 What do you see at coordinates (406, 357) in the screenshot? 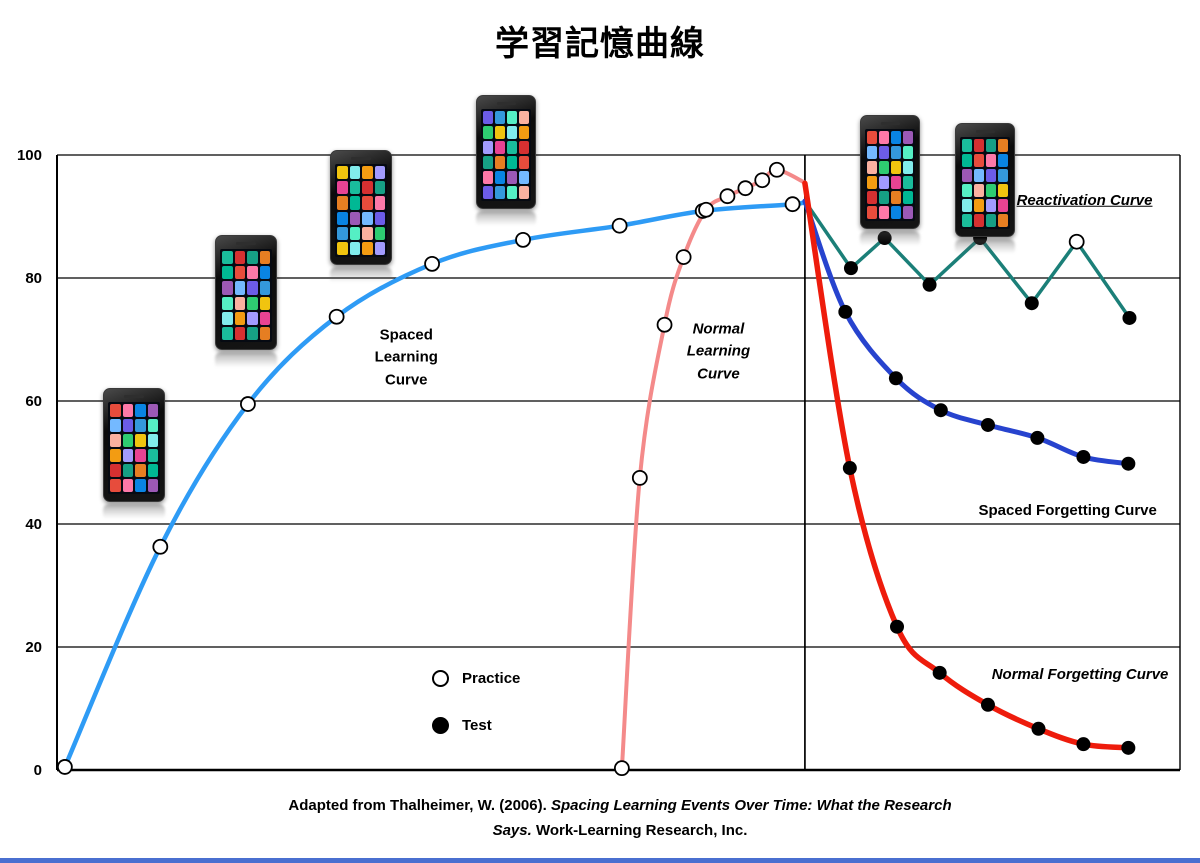
I see `curve-label-0: Spaced Learning Curve` at bounding box center [406, 357].